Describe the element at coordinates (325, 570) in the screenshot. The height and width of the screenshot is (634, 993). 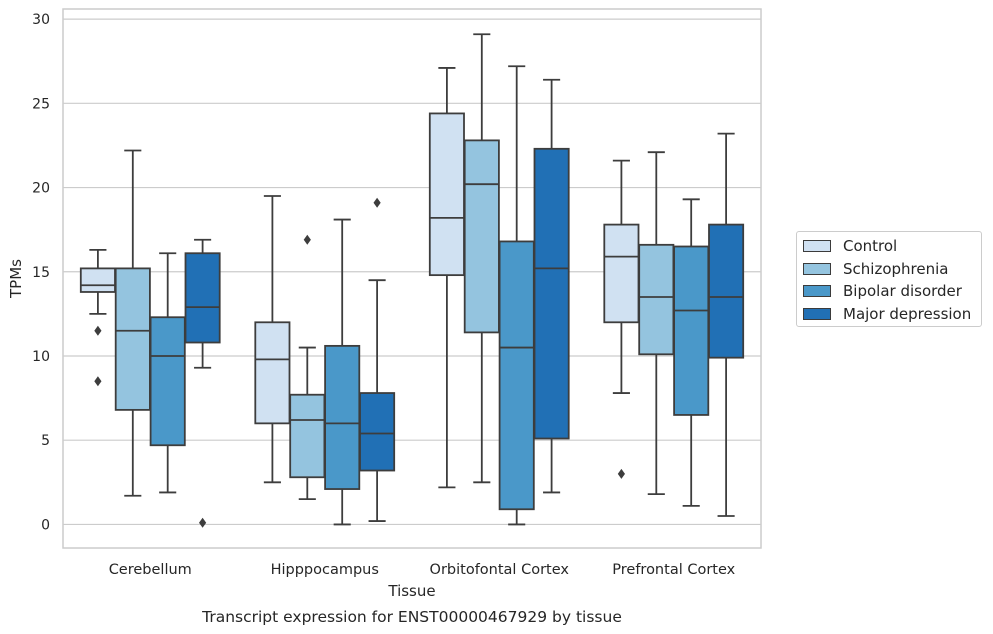
I see `x-tick-label: Hipppocampus` at that location.